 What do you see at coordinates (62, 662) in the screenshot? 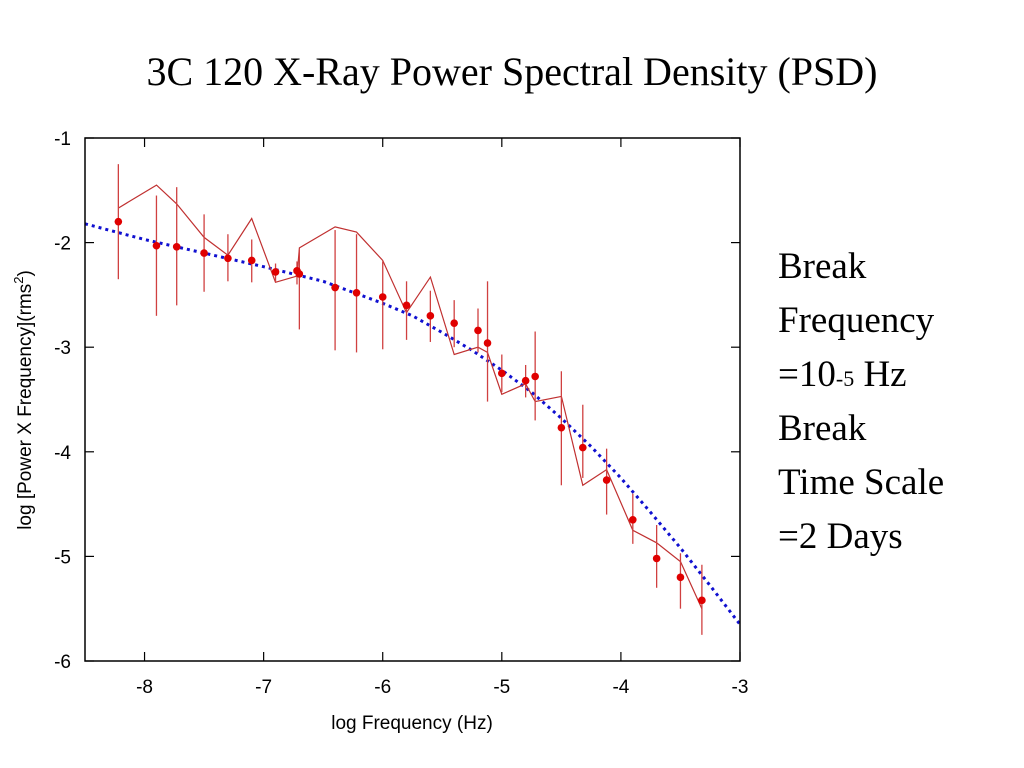
I see `y-tick-label: -6` at bounding box center [62, 662].